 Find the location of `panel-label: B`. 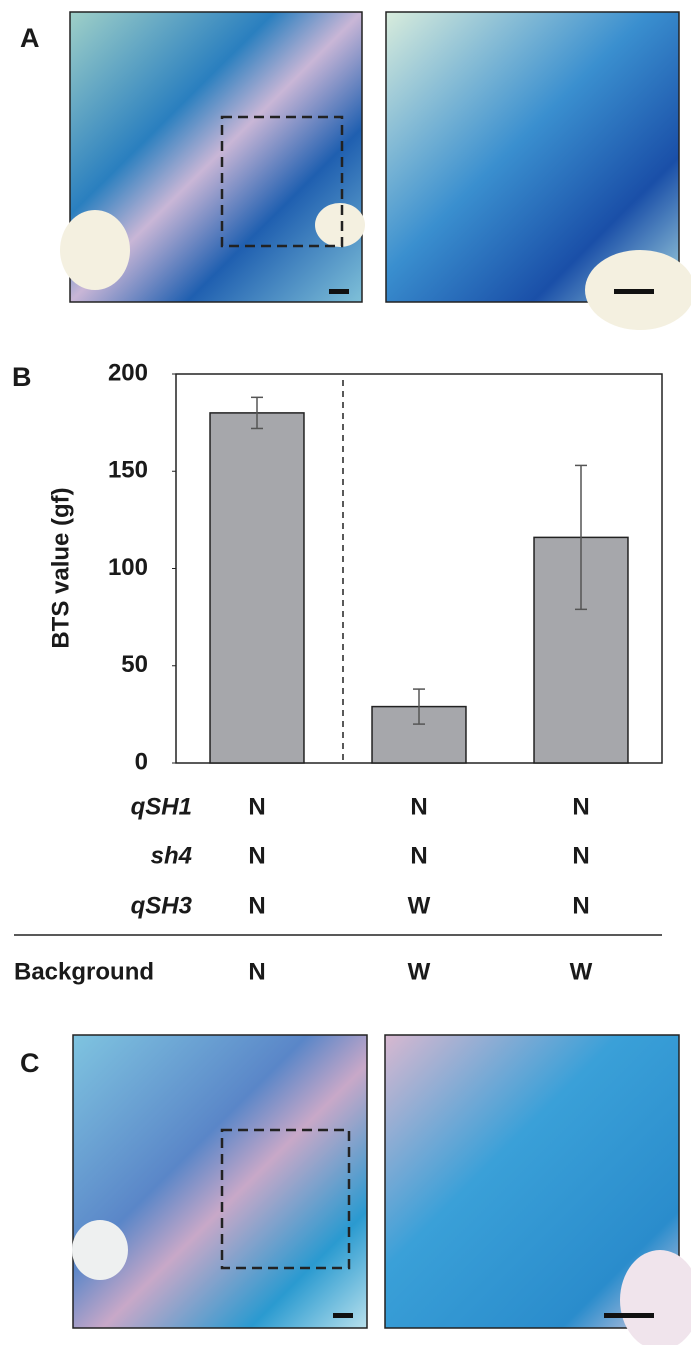

panel-label: B is located at coordinates (22, 377).